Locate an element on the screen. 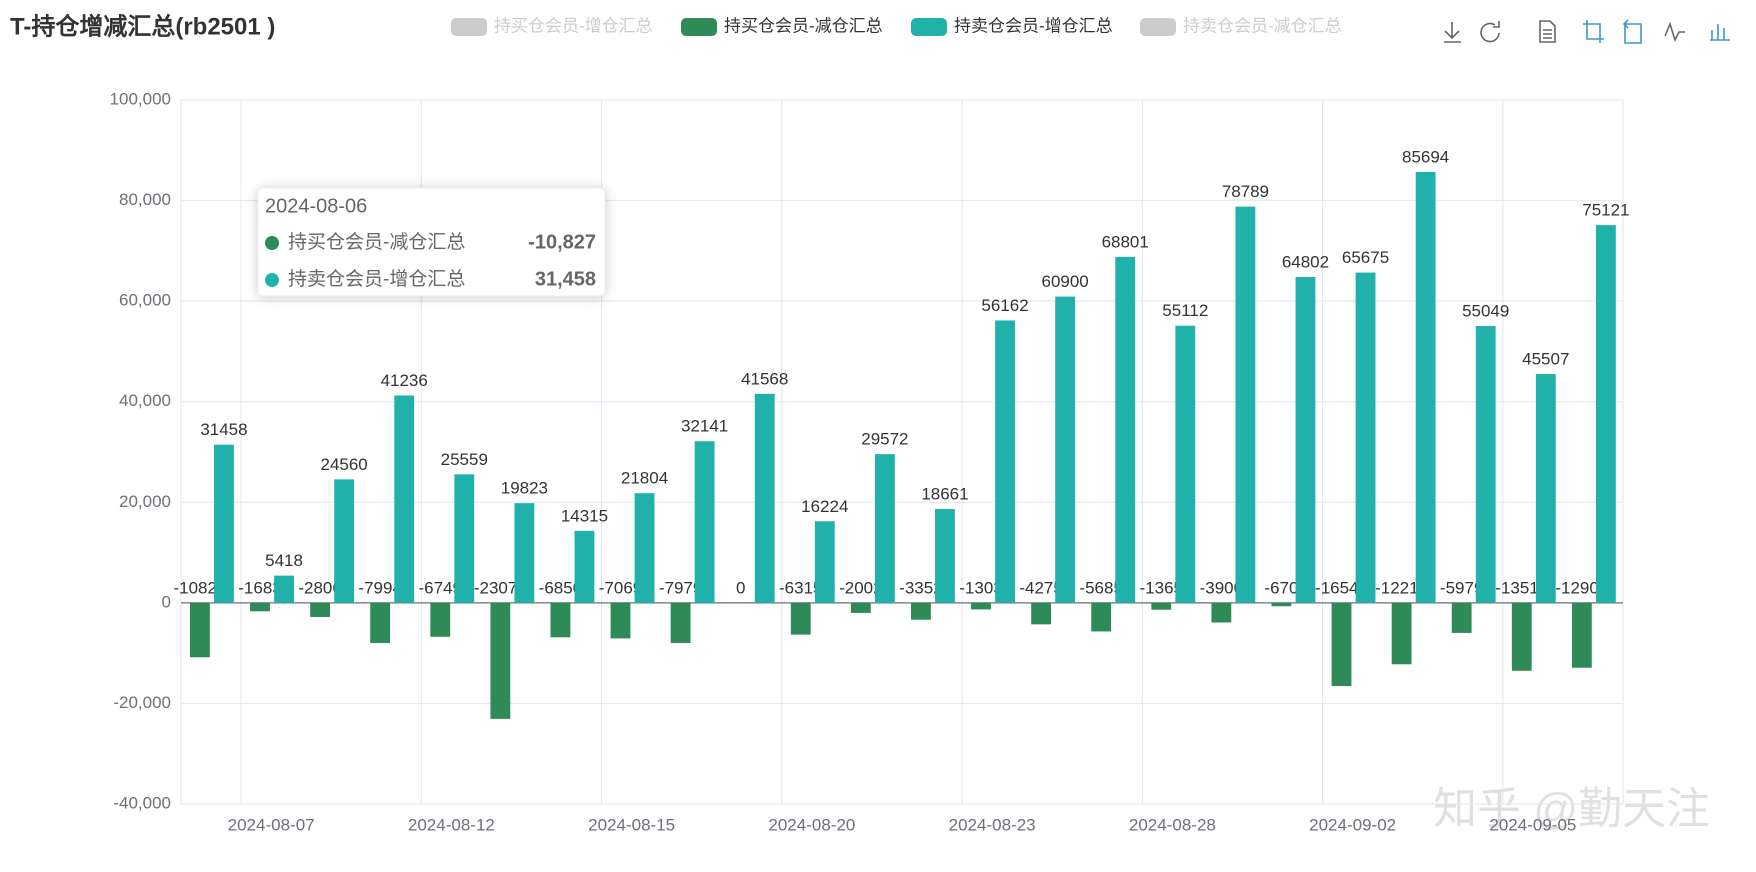 Image resolution: width=1756 pixels, height=872 pixels. data-label: -6749 is located at coordinates (440, 587).